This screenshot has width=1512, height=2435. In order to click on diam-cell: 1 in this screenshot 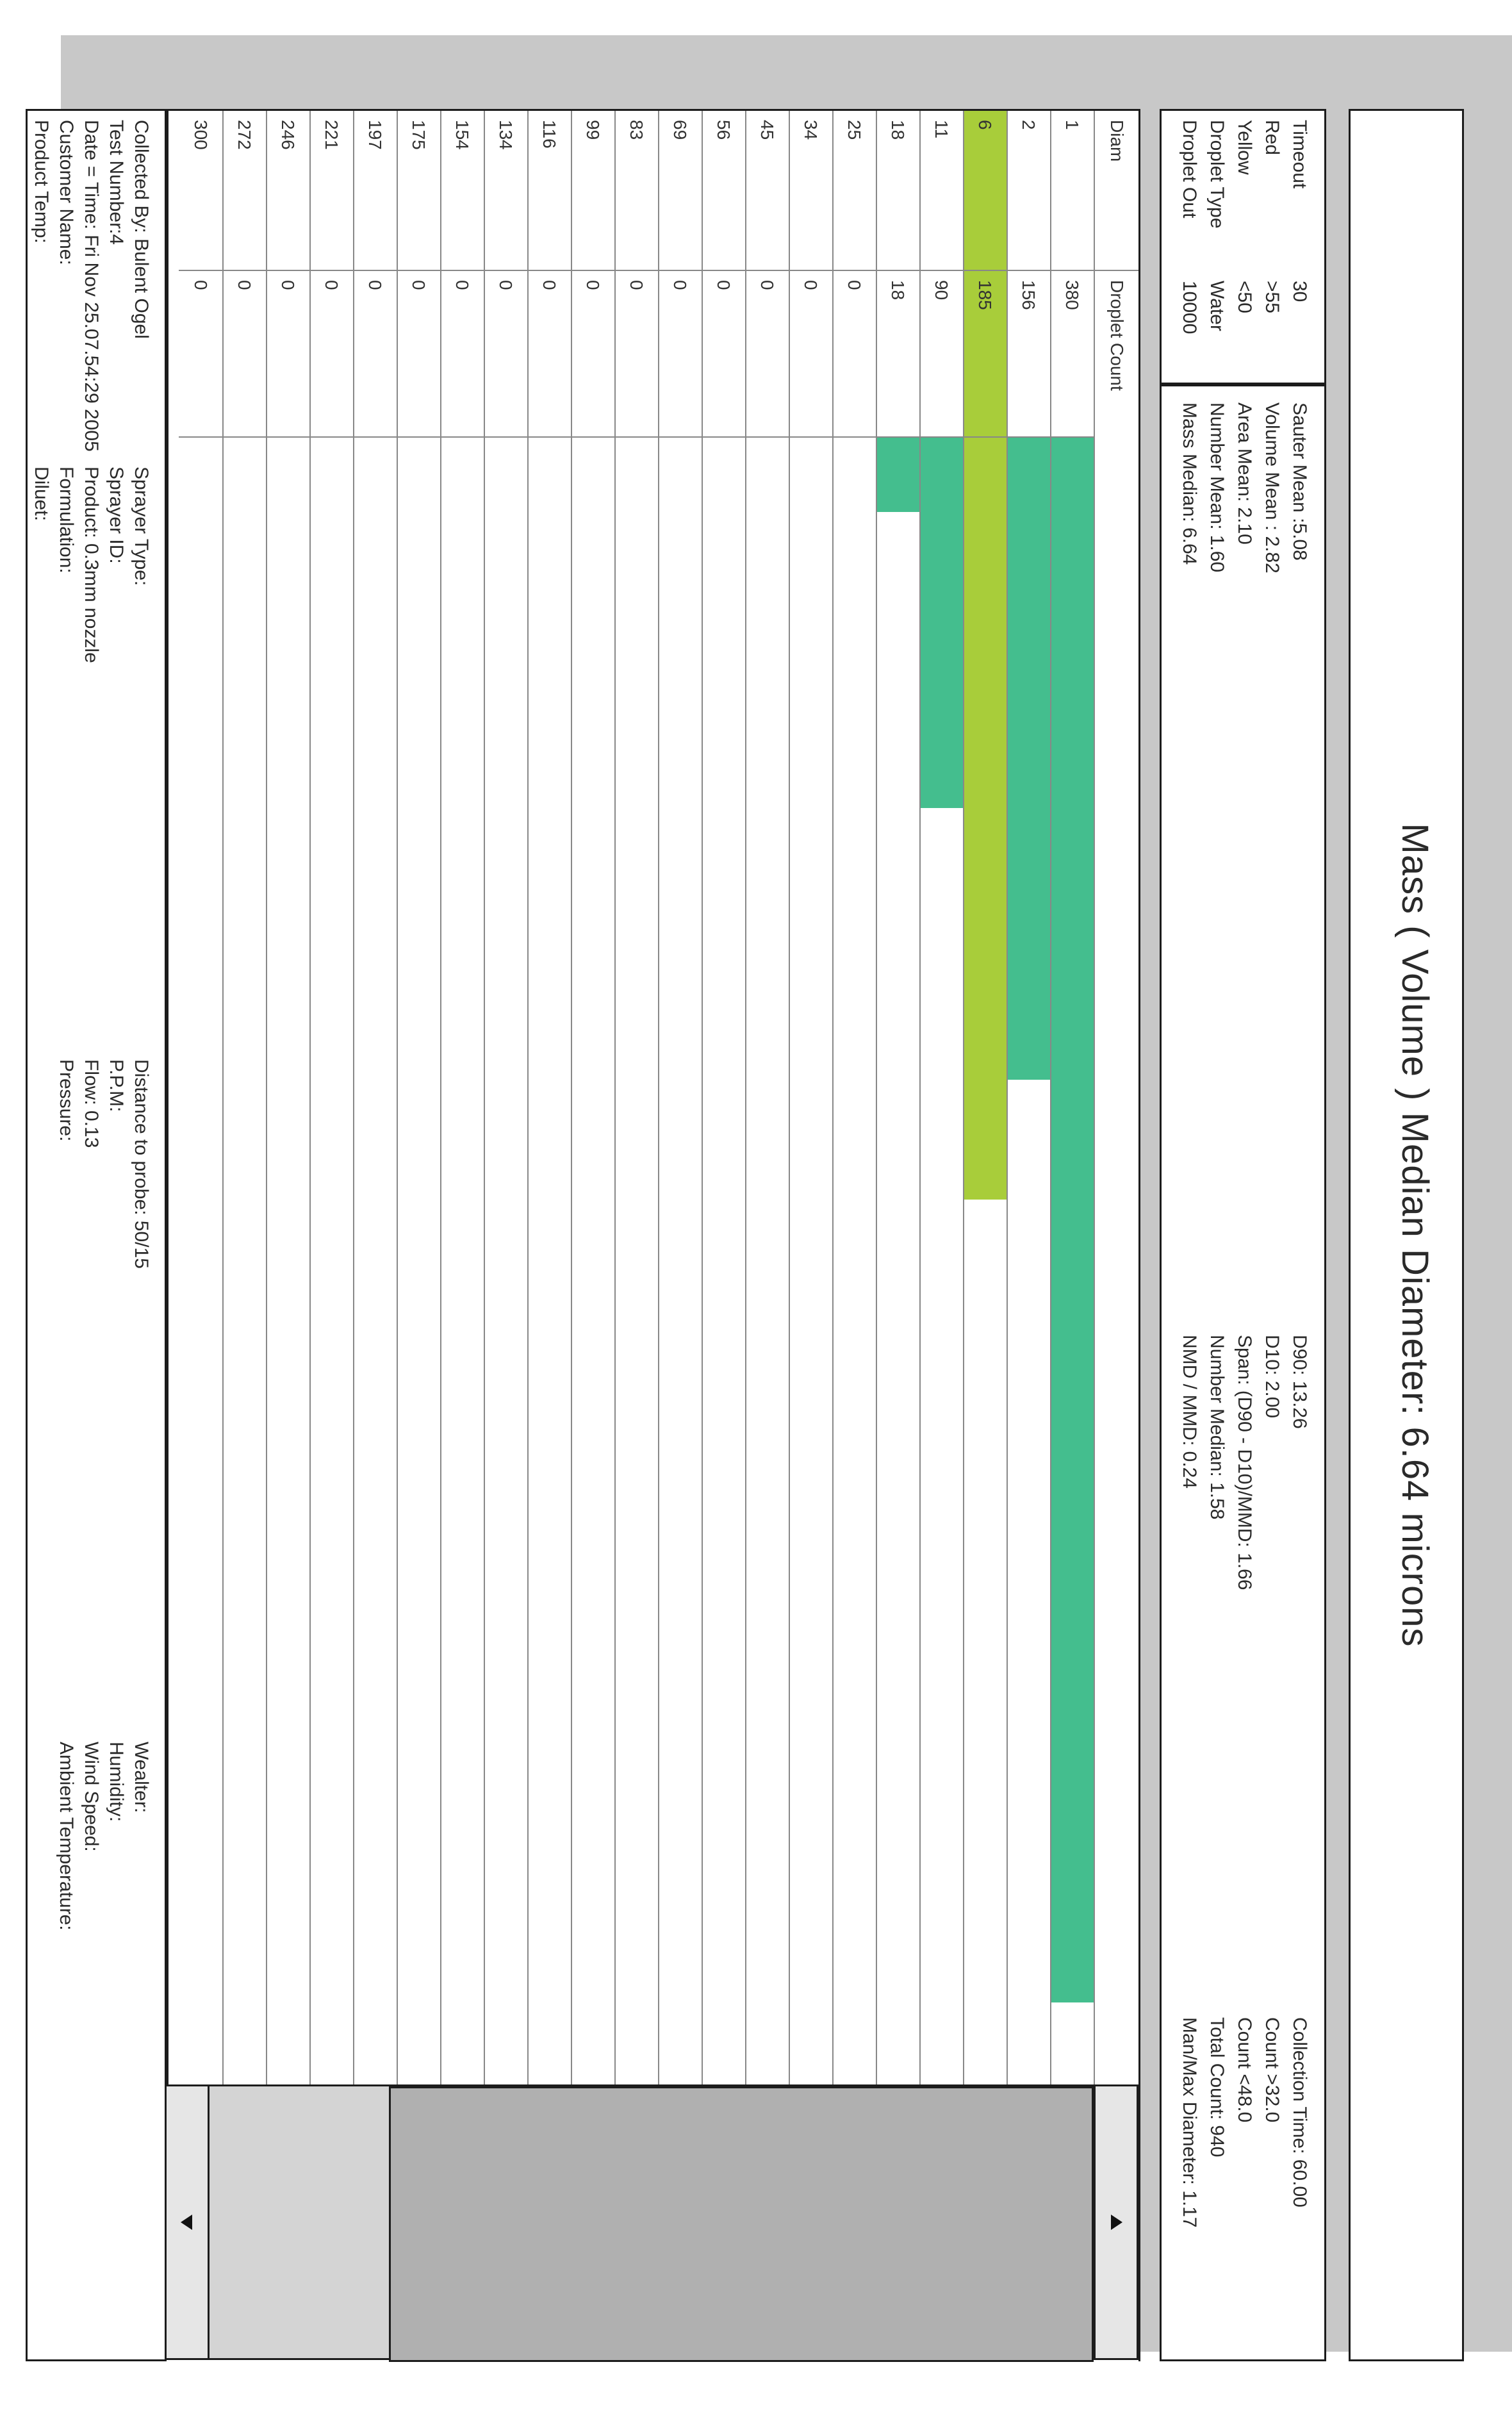, I will do `click(1072, 191)`.